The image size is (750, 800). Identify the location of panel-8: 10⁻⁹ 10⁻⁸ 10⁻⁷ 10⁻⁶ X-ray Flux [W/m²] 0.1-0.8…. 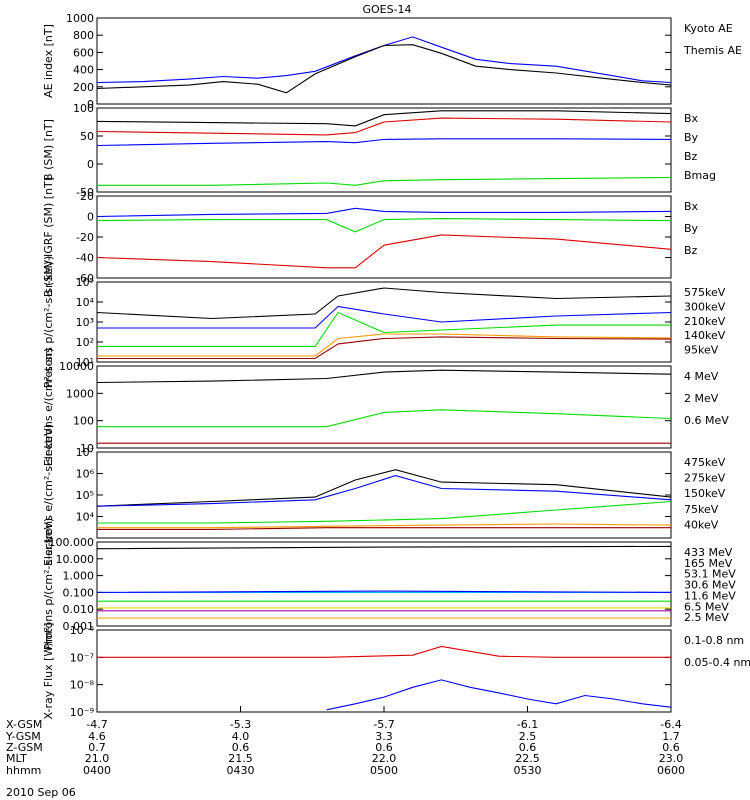
(396, 671).